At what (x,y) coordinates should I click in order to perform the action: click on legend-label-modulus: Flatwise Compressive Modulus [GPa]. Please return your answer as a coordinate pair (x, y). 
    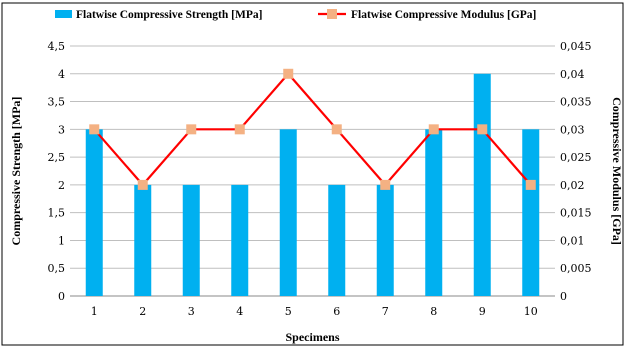
    Looking at the image, I should click on (443, 15).